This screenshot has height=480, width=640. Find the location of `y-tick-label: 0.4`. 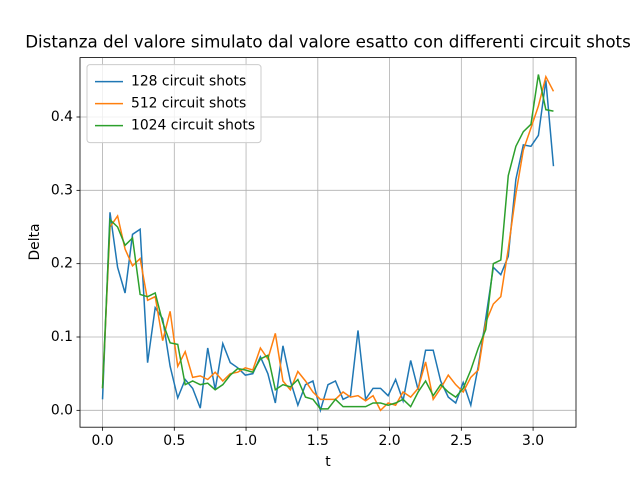

y-tick-label: 0.4 is located at coordinates (62, 117).